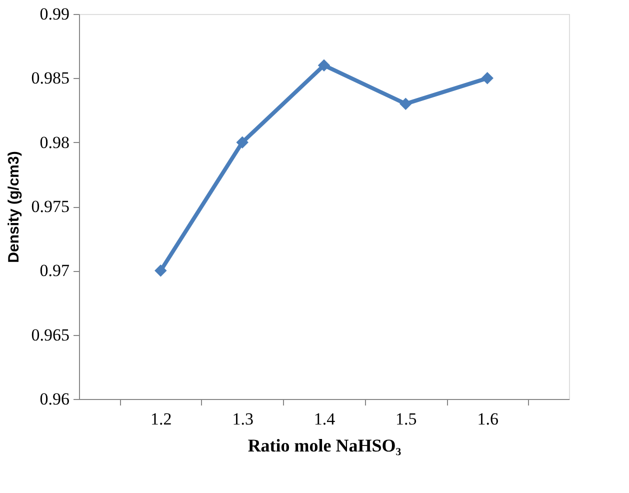 This screenshot has height=493, width=629. Describe the element at coordinates (55, 399) in the screenshot. I see `y-tick-label: 0.96` at that location.